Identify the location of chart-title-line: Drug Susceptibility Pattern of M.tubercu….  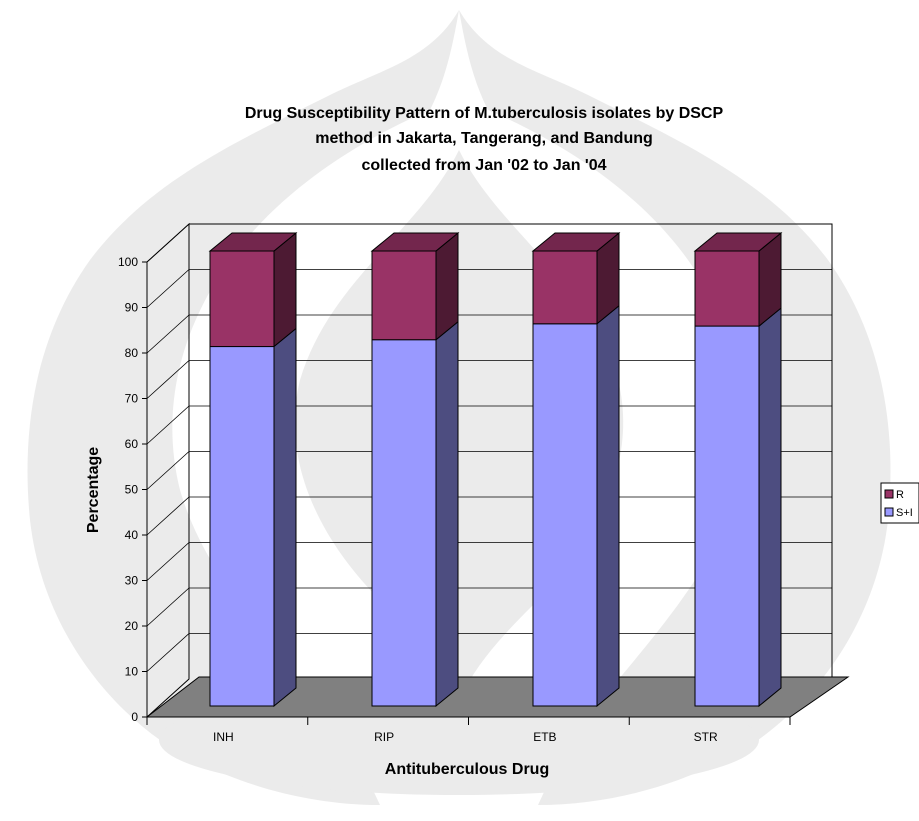
(484, 113).